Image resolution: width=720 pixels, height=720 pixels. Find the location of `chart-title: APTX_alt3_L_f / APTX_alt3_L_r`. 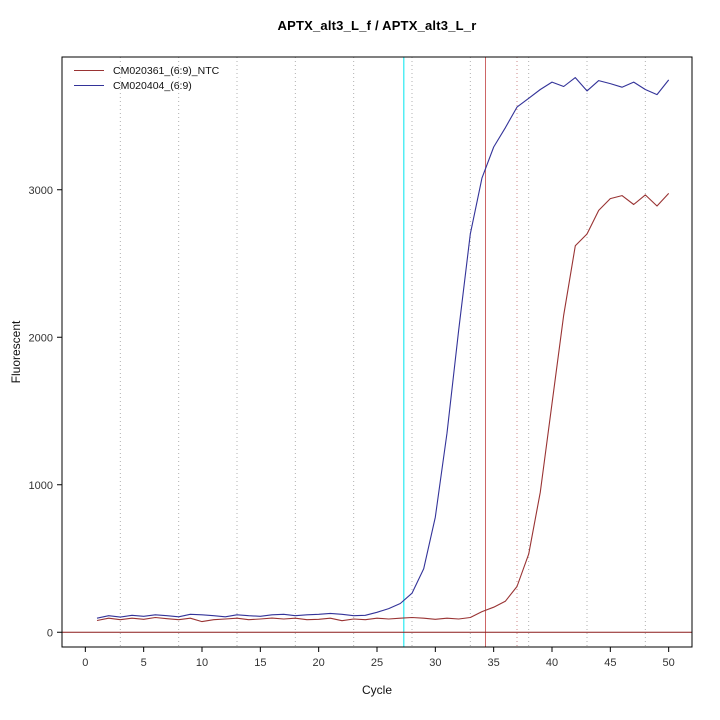

chart-title: APTX_alt3_L_f / APTX_alt3_L_r is located at coordinates (377, 25).